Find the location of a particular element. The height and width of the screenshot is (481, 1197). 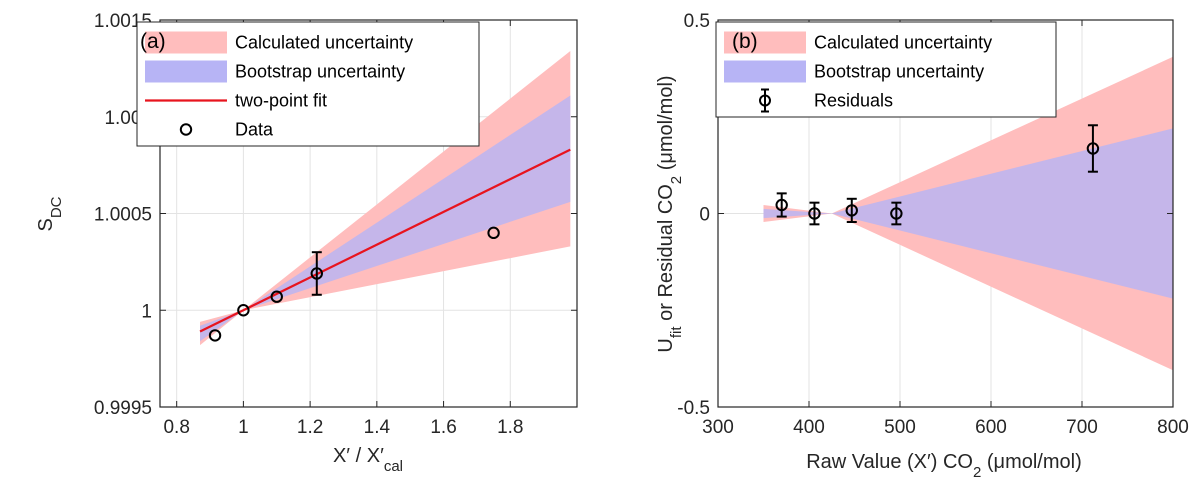

y-tick-label: 1.0005 is located at coordinates (123, 215).